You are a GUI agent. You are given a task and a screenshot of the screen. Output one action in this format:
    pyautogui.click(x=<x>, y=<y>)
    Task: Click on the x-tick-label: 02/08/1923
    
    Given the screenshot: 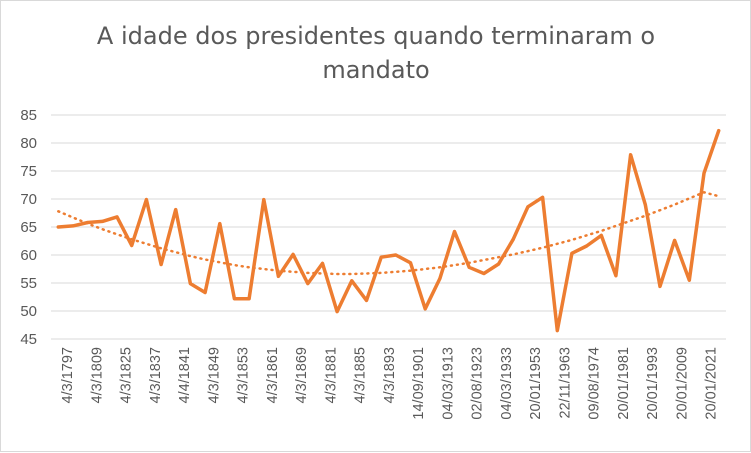 What is the action you would take?
    pyautogui.click(x=478, y=383)
    